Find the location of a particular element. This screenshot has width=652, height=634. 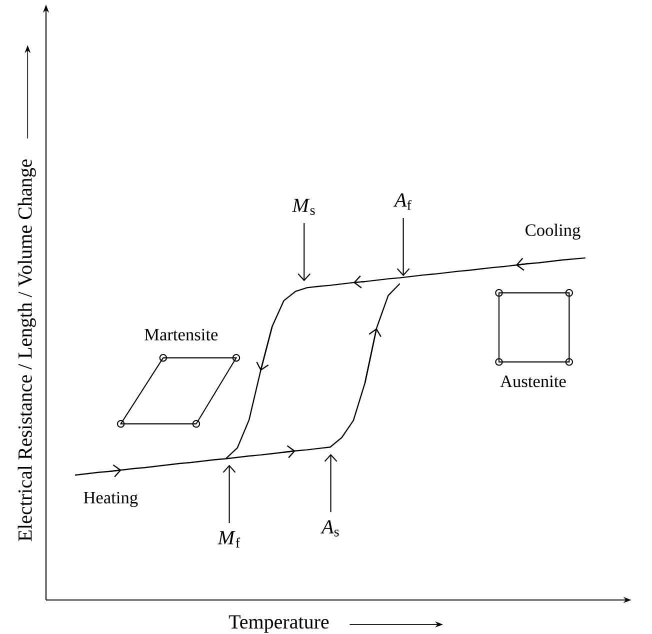

x-axis-title: Temperature is located at coordinates (278, 624).